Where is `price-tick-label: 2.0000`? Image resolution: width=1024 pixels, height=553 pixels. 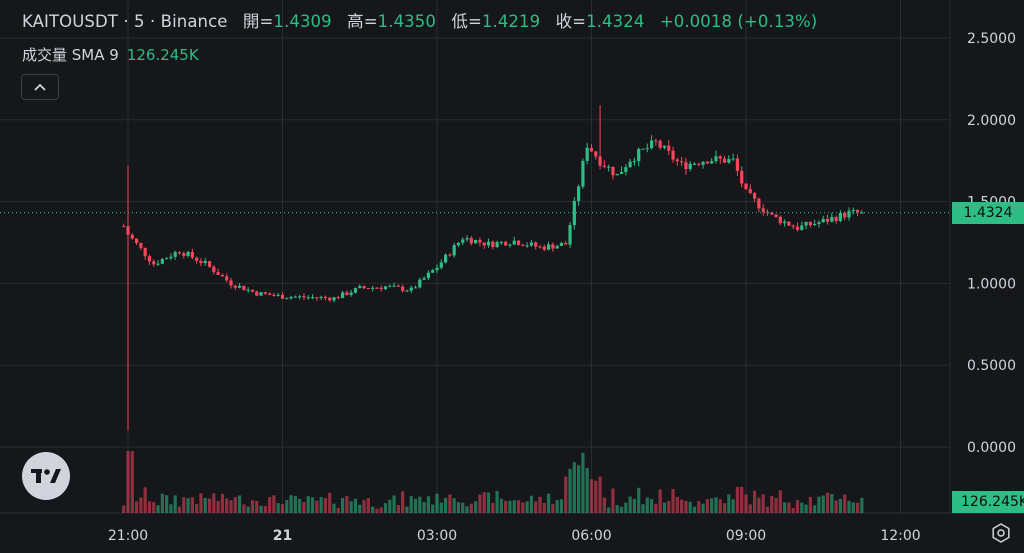 price-tick-label: 2.0000 is located at coordinates (991, 121).